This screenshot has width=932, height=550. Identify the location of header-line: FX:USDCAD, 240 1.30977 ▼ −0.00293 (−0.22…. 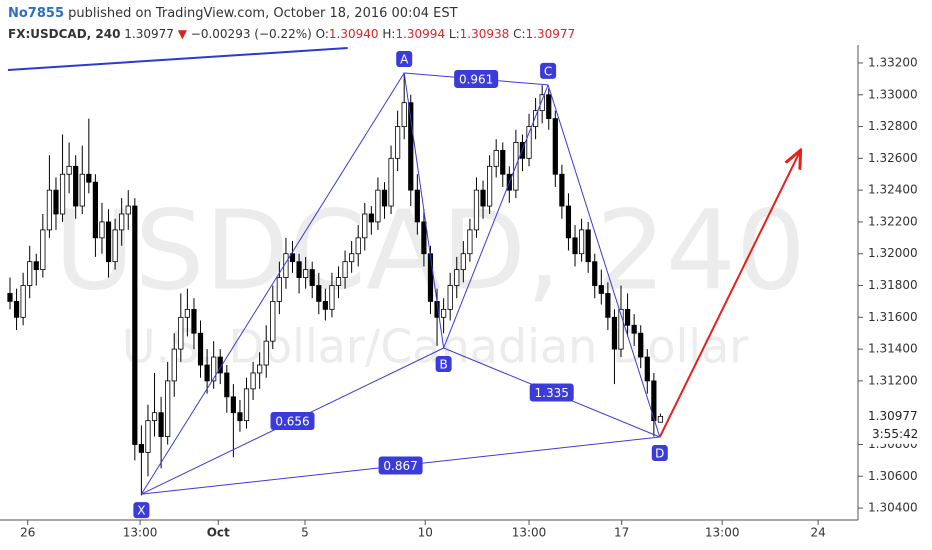
(291, 34).